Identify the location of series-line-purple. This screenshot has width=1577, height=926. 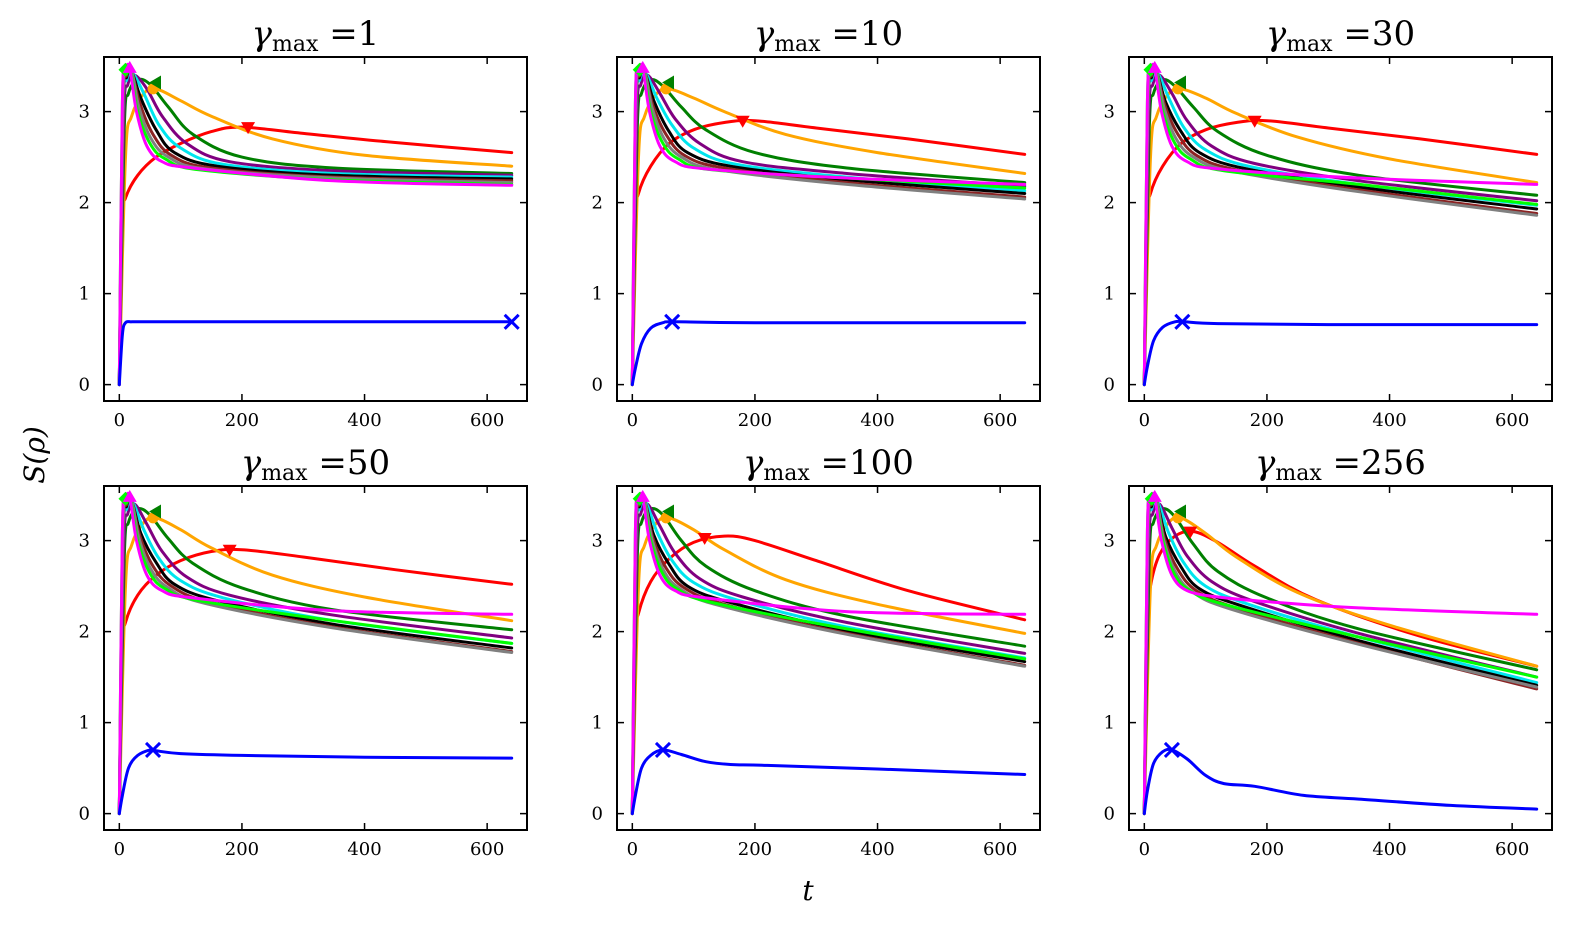
(1340, 230).